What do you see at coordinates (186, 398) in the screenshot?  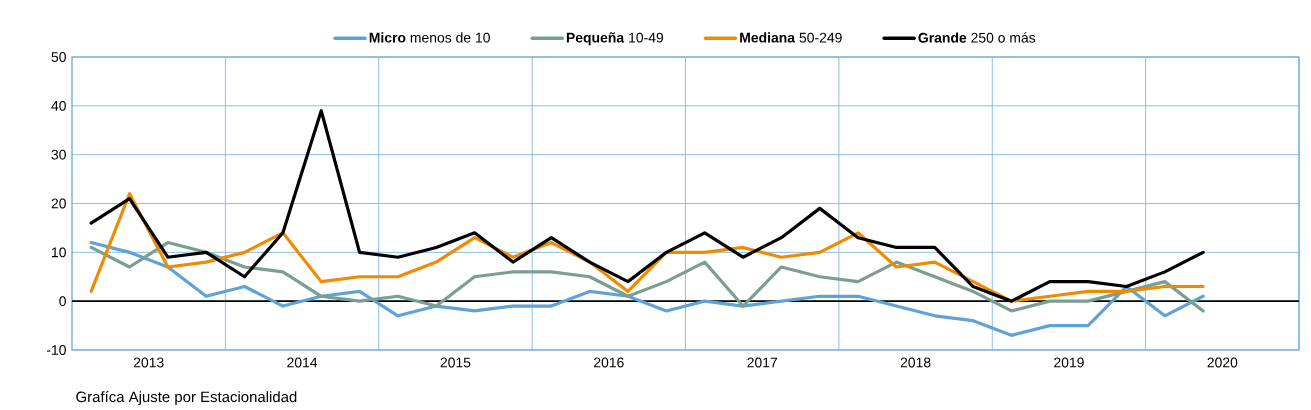 I see `text: Grafíca Ajuste por Estacionalidad` at bounding box center [186, 398].